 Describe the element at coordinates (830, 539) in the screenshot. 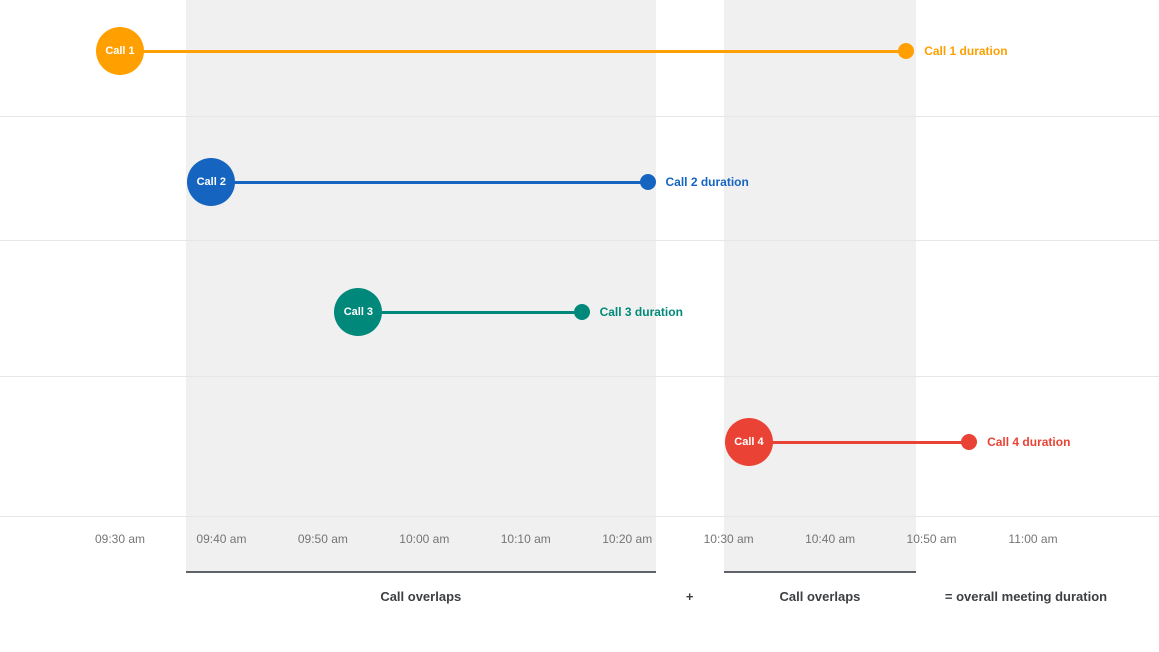

I see `axis-tick-8: 10:40 am` at that location.